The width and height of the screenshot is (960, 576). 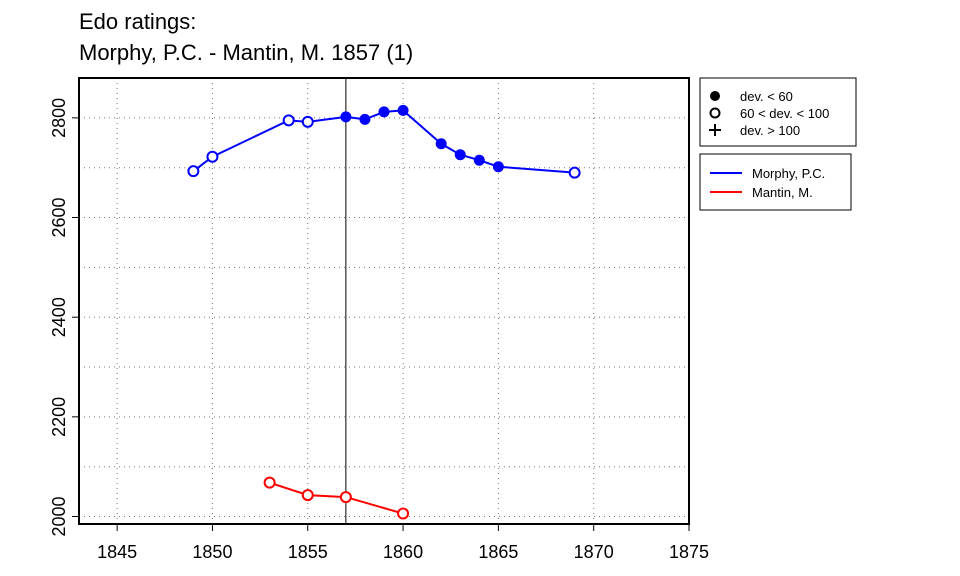 What do you see at coordinates (59, 118) in the screenshot?
I see `y-tick-label: 2800` at bounding box center [59, 118].